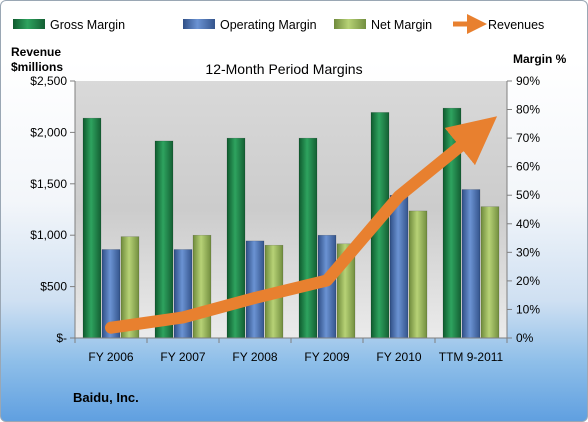  Describe the element at coordinates (53, 287) in the screenshot. I see `left-tick-label: $500` at that location.